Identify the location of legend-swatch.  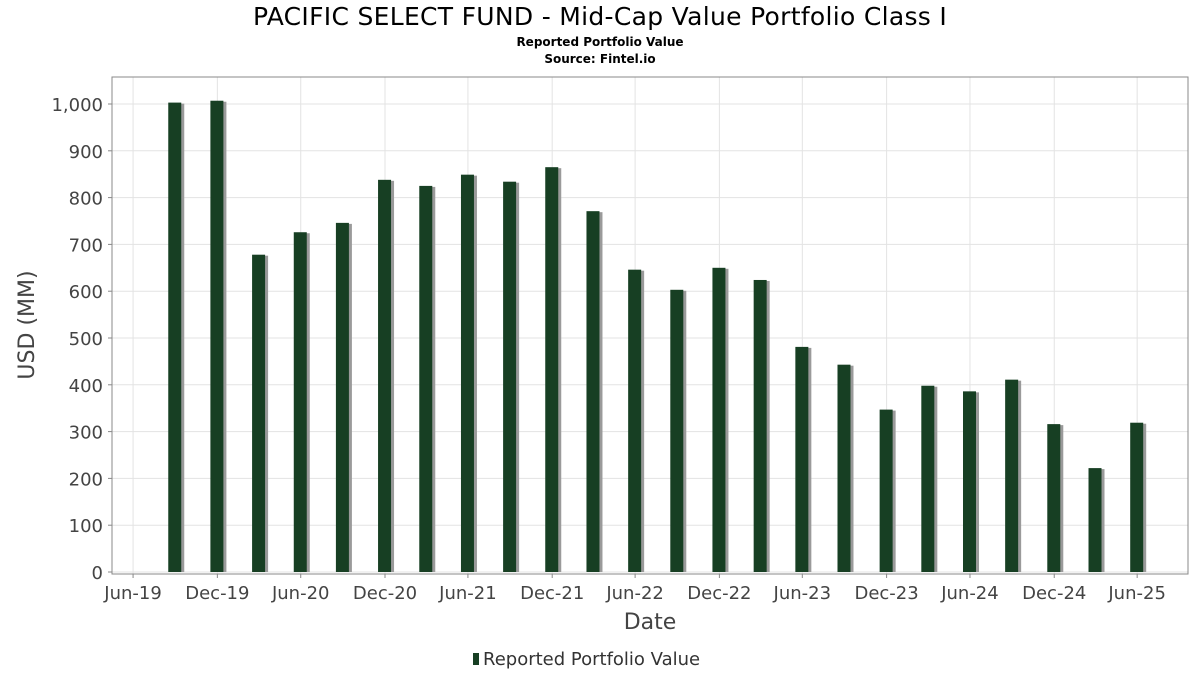
(476, 659).